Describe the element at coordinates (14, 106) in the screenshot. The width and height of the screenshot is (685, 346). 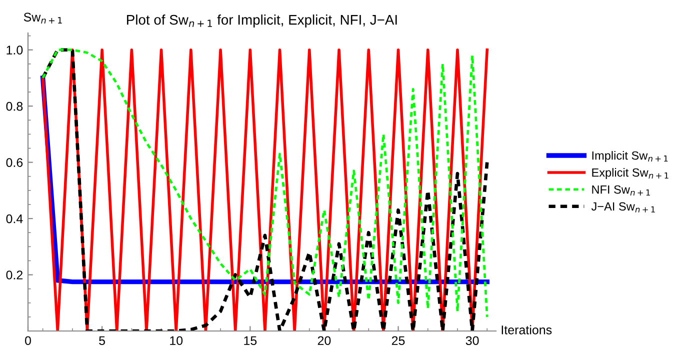
I see `y-tick-label: 0.8` at that location.